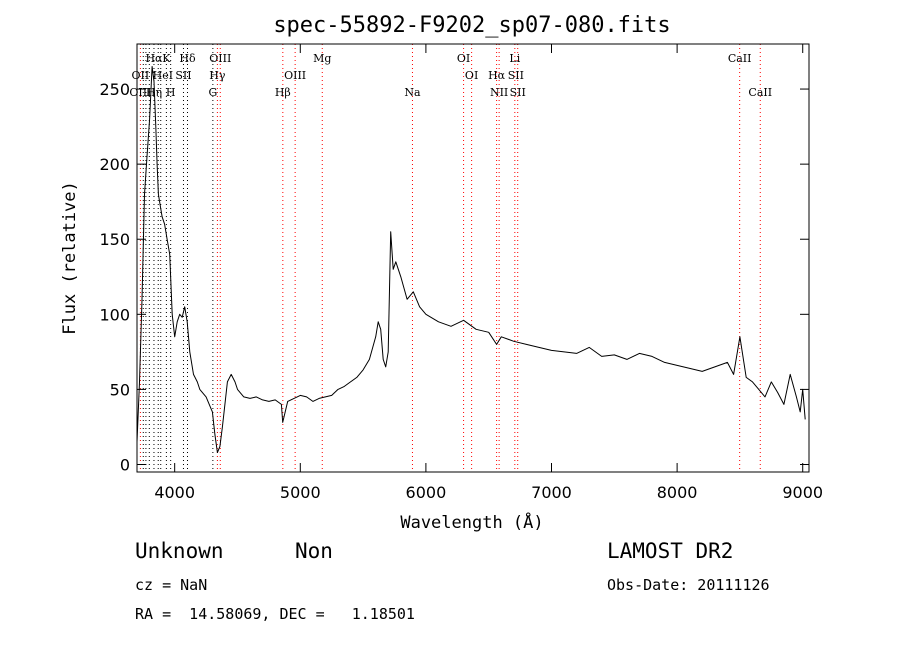 The width and height of the screenshot is (900, 650). Describe the element at coordinates (740, 58) in the screenshot. I see `line-label-7: CaII` at that location.